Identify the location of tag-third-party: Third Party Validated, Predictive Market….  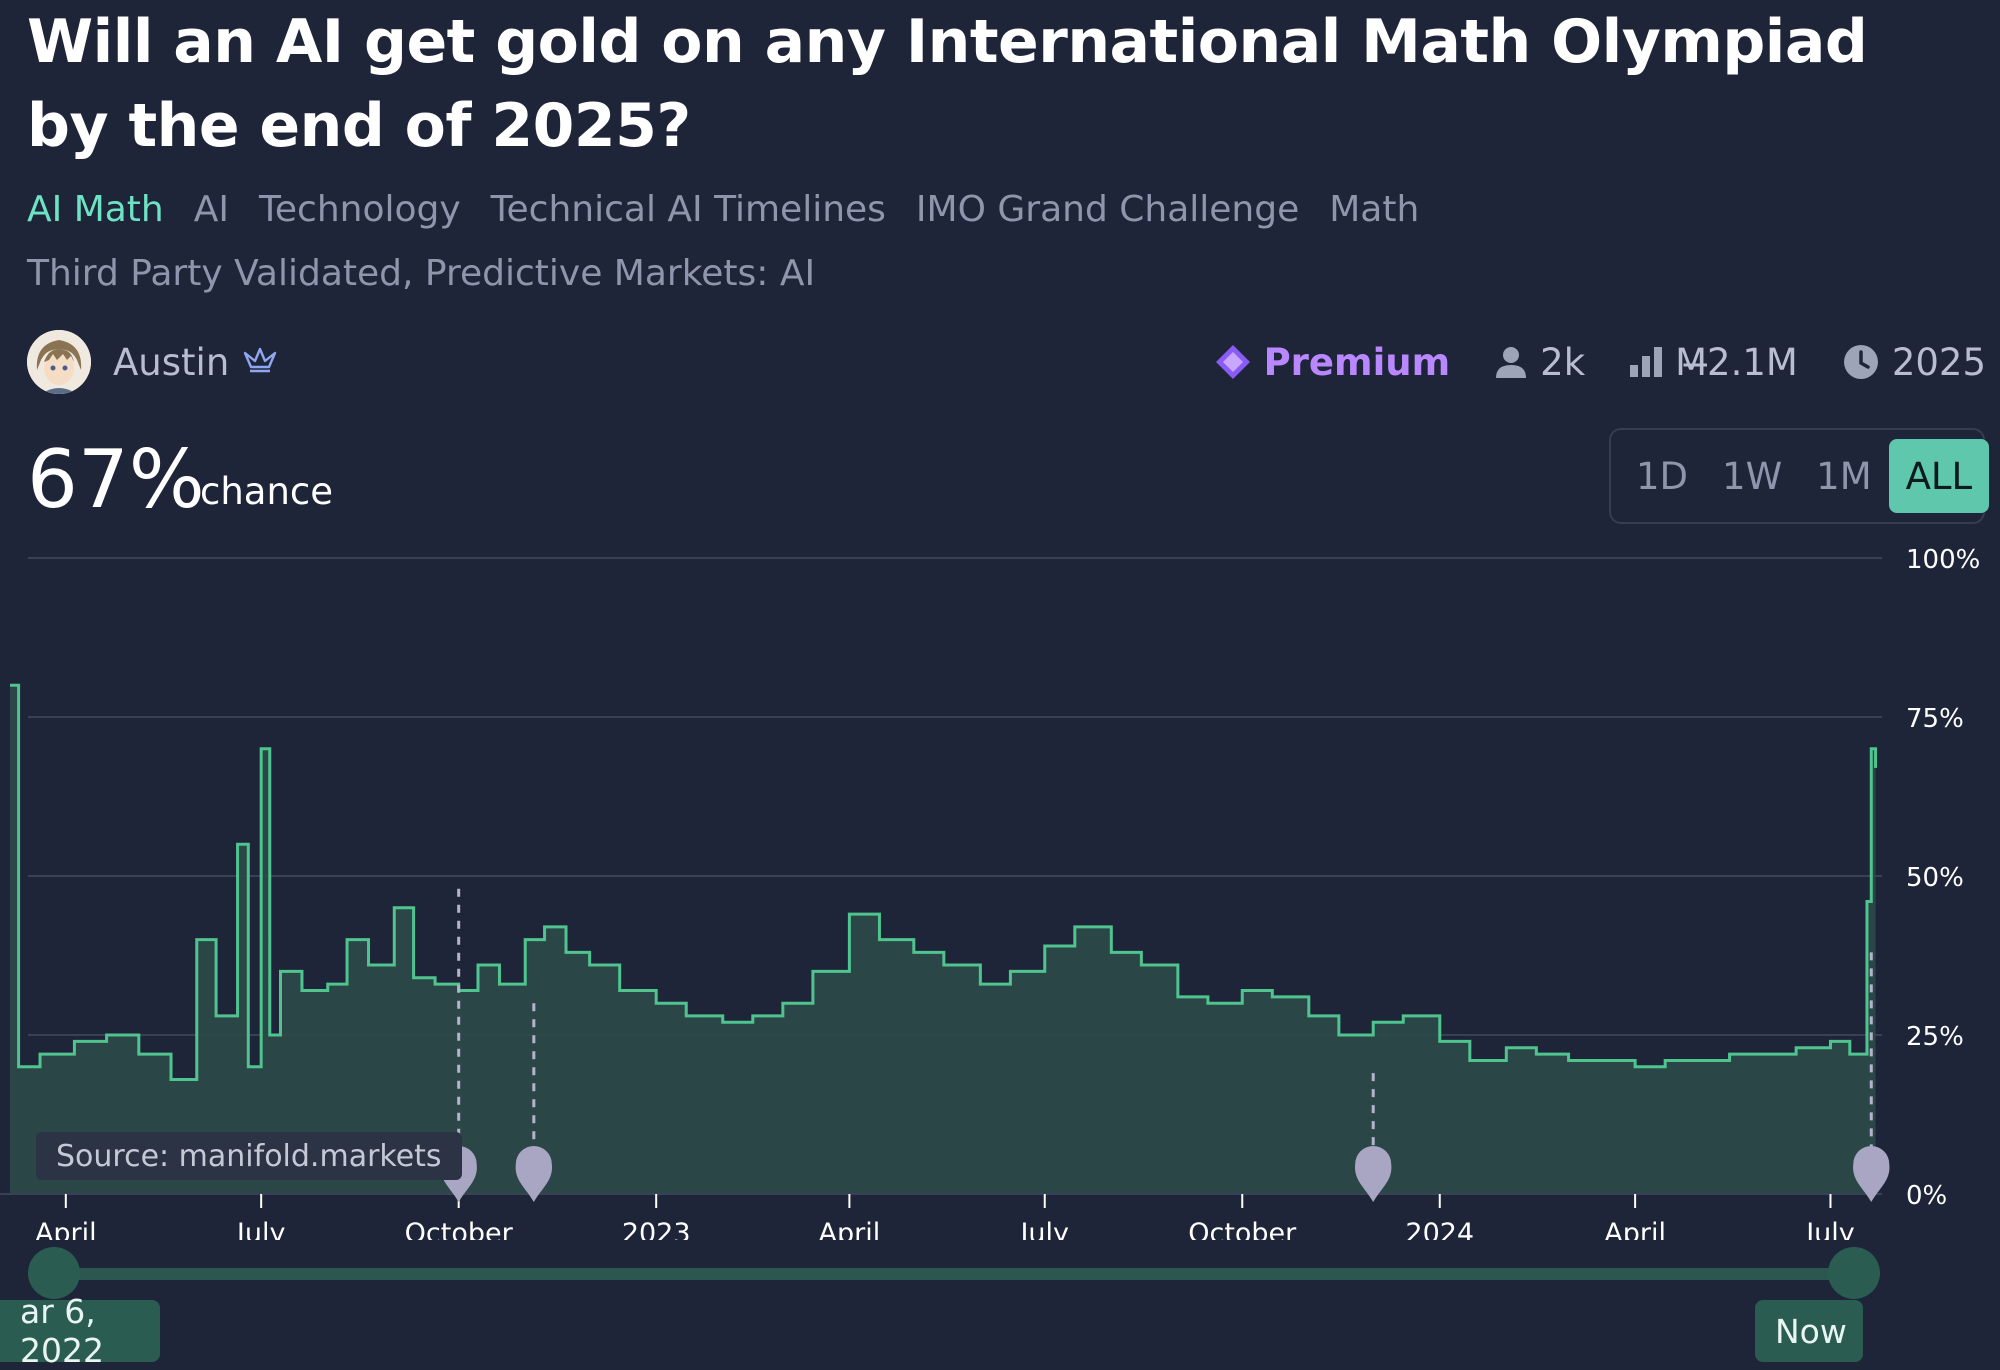
(421, 274).